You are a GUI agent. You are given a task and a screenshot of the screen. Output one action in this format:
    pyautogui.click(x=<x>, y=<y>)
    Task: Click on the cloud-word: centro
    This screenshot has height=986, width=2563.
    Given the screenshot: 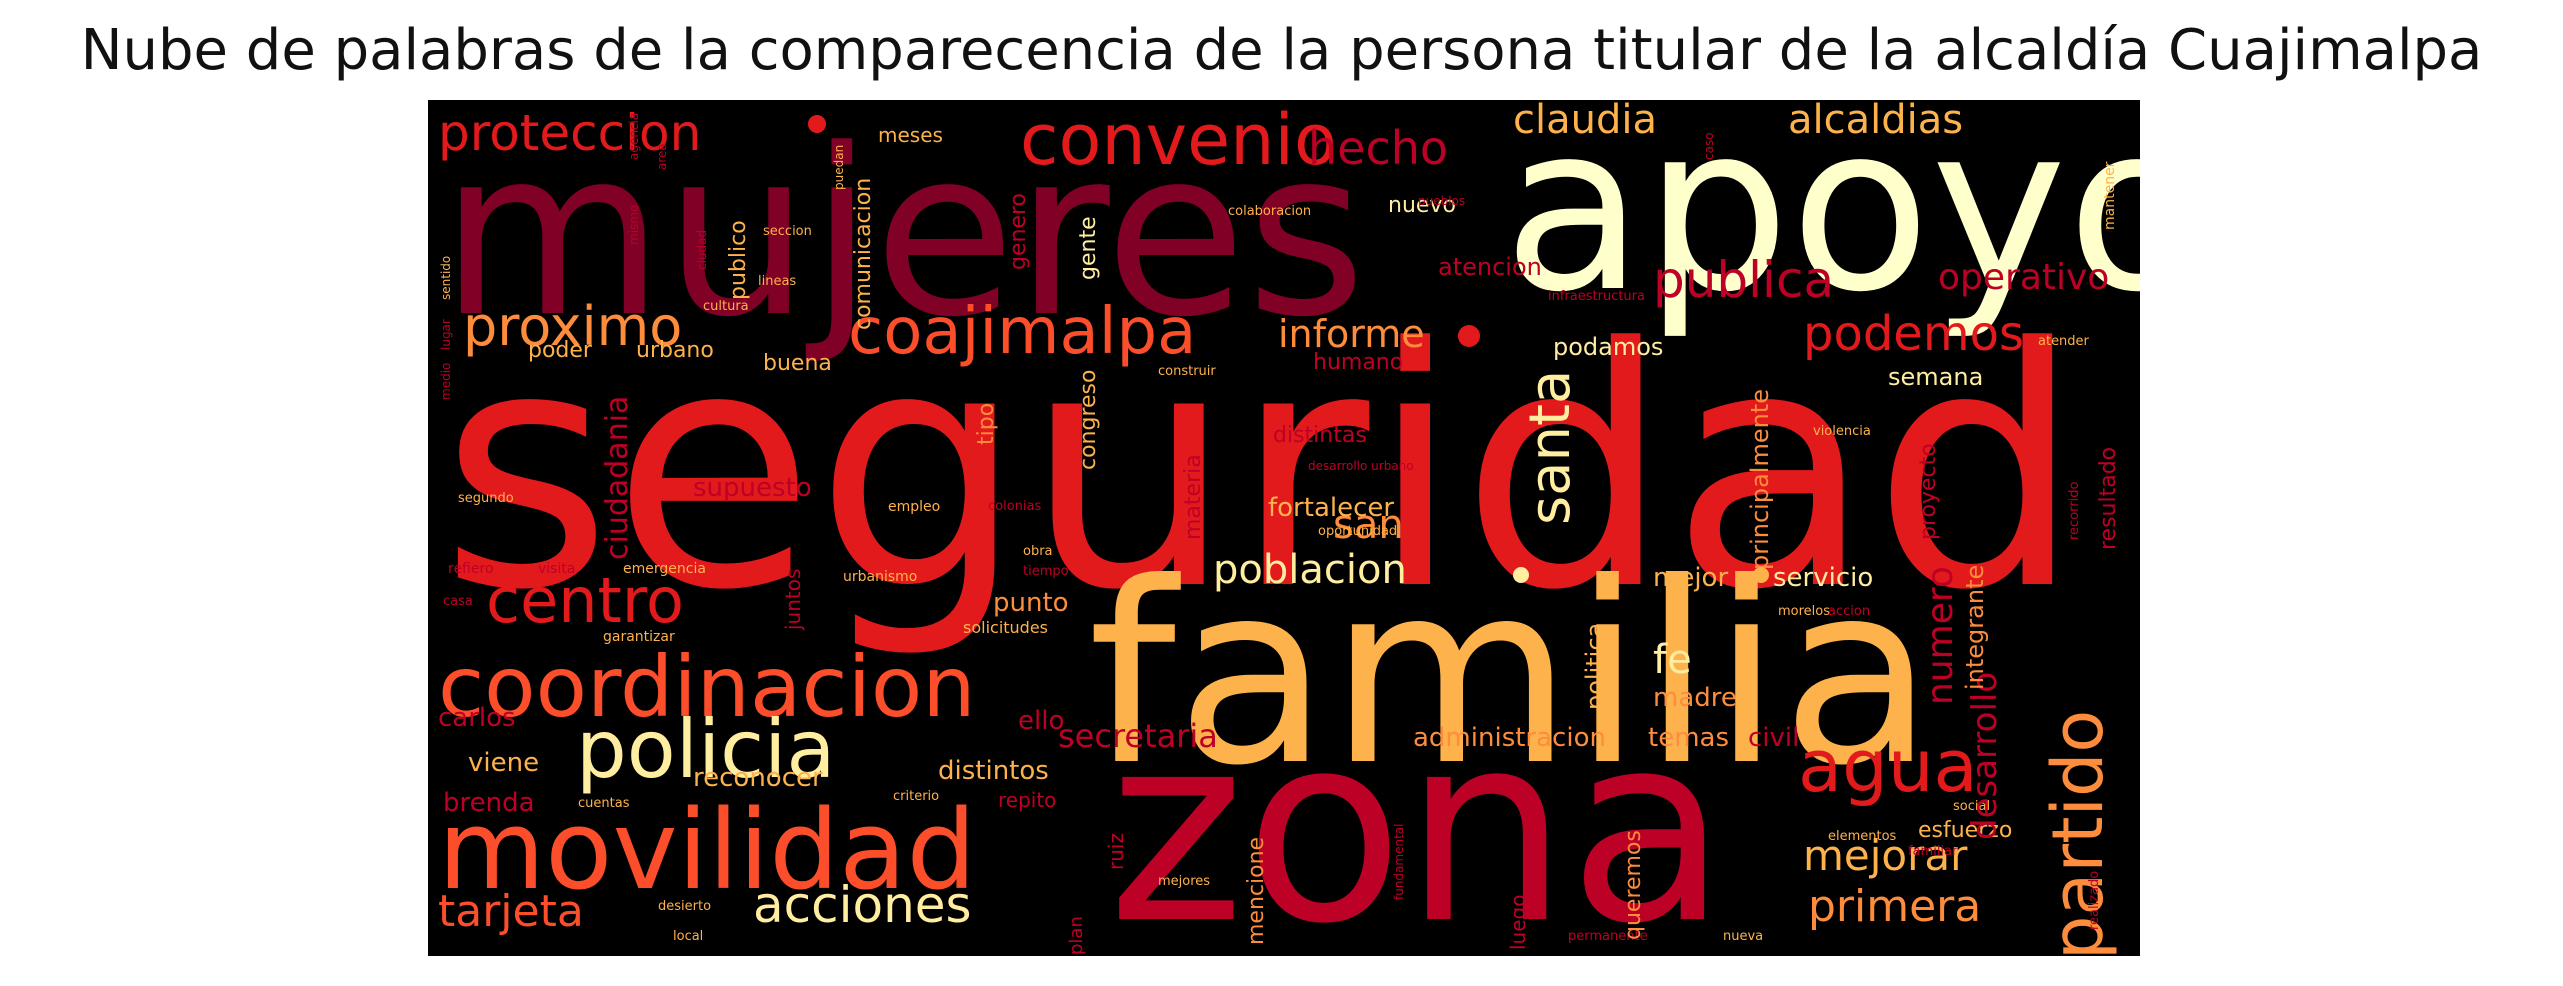 What is the action you would take?
    pyautogui.click(x=585, y=600)
    